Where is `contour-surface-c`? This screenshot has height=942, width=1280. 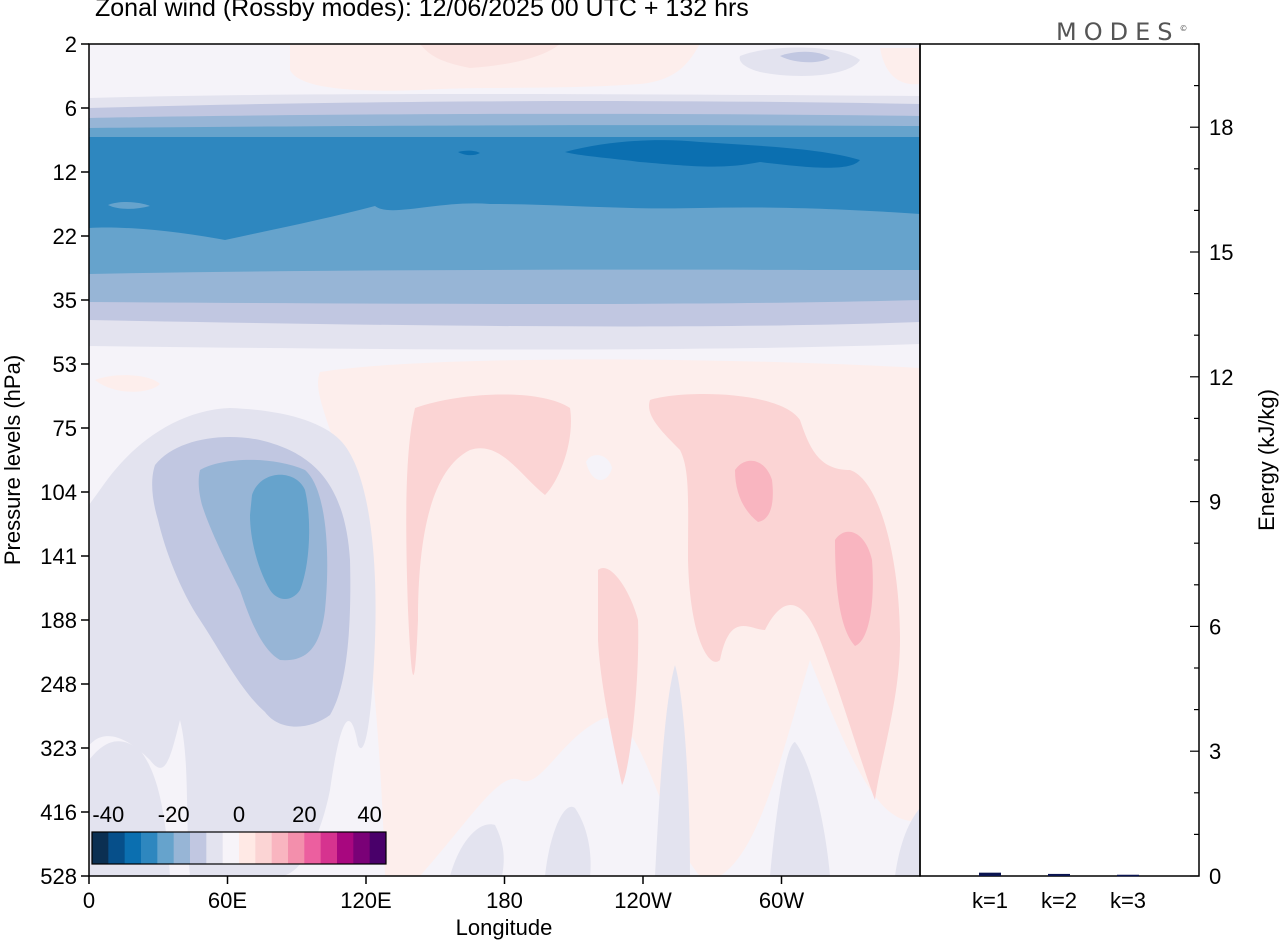 contour-surface-c is located at coordinates (800, 809).